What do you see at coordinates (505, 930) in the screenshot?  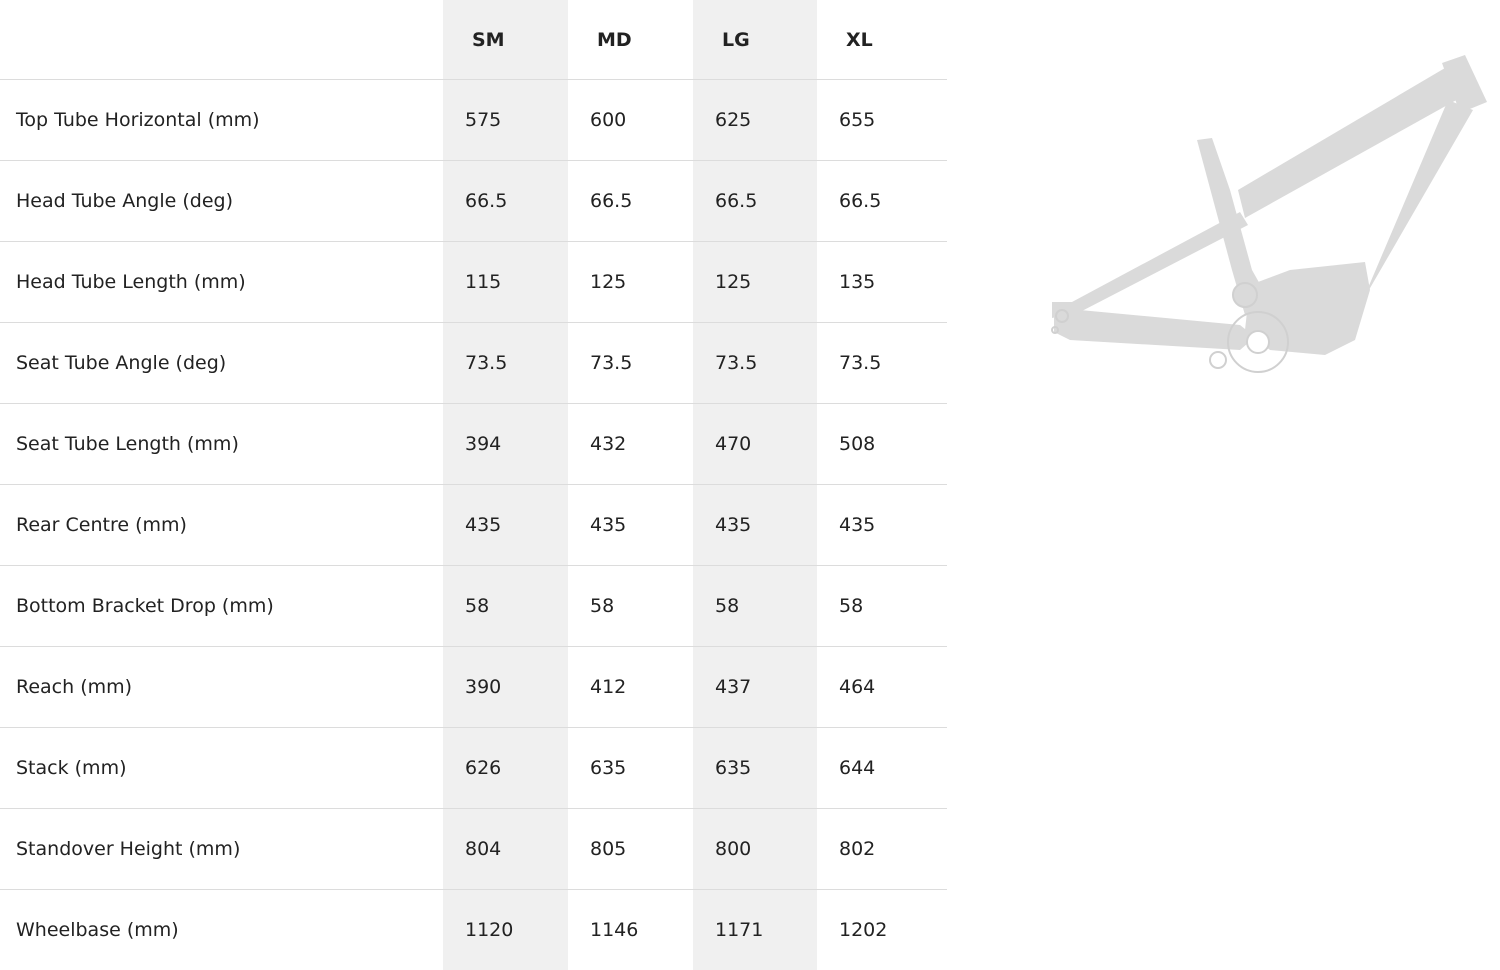 I see `value-cell-sm: 1120` at bounding box center [505, 930].